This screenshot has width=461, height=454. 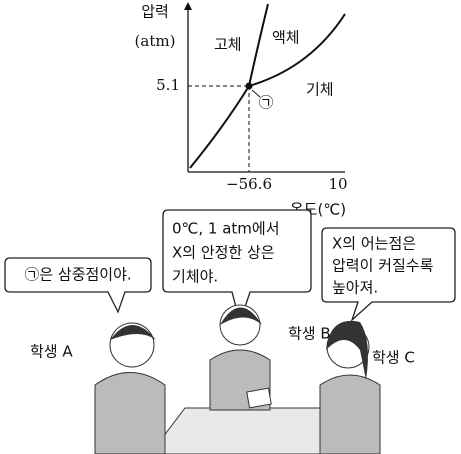 I want to click on student-b-hair, so click(x=241, y=316).